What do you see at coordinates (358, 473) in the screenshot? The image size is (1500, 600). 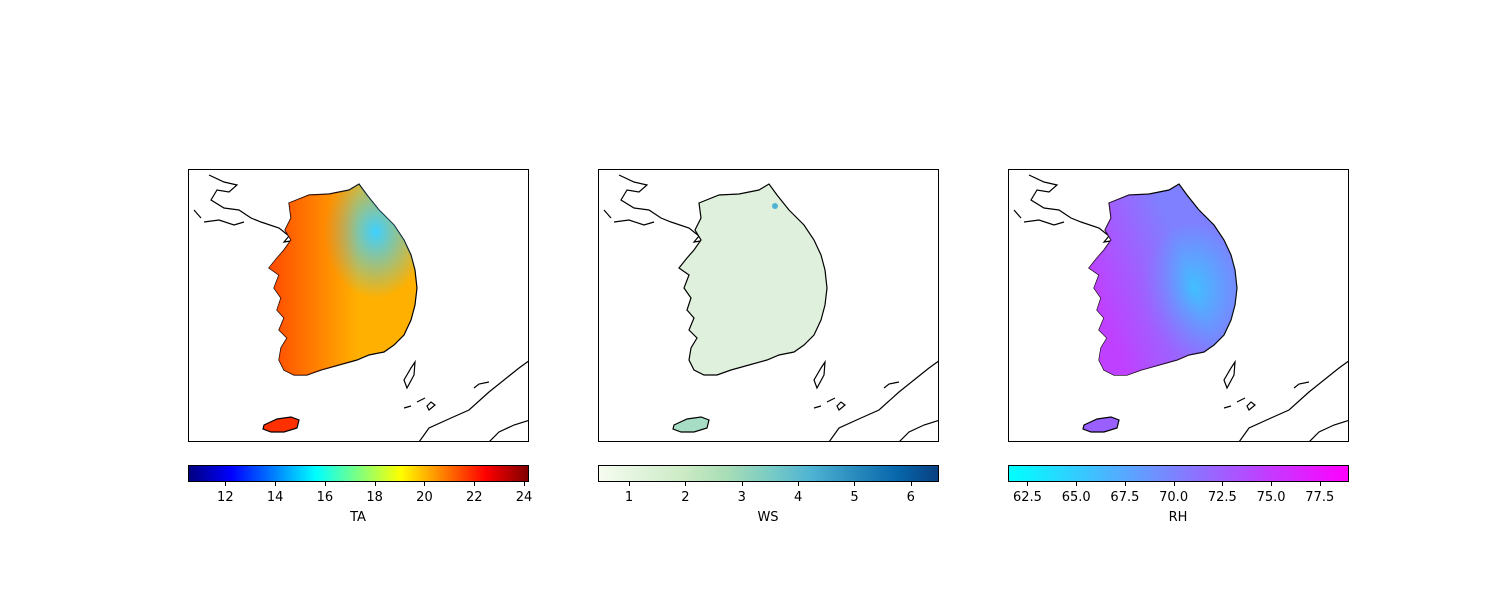 I see `colorbar-ta` at bounding box center [358, 473].